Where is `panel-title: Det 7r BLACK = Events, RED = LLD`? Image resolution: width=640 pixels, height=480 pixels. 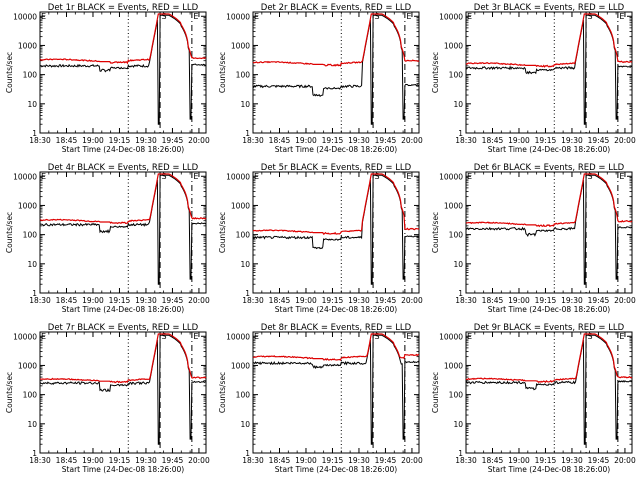
panel-title: Det 7r BLACK = Events, RED = LLD is located at coordinates (123, 328).